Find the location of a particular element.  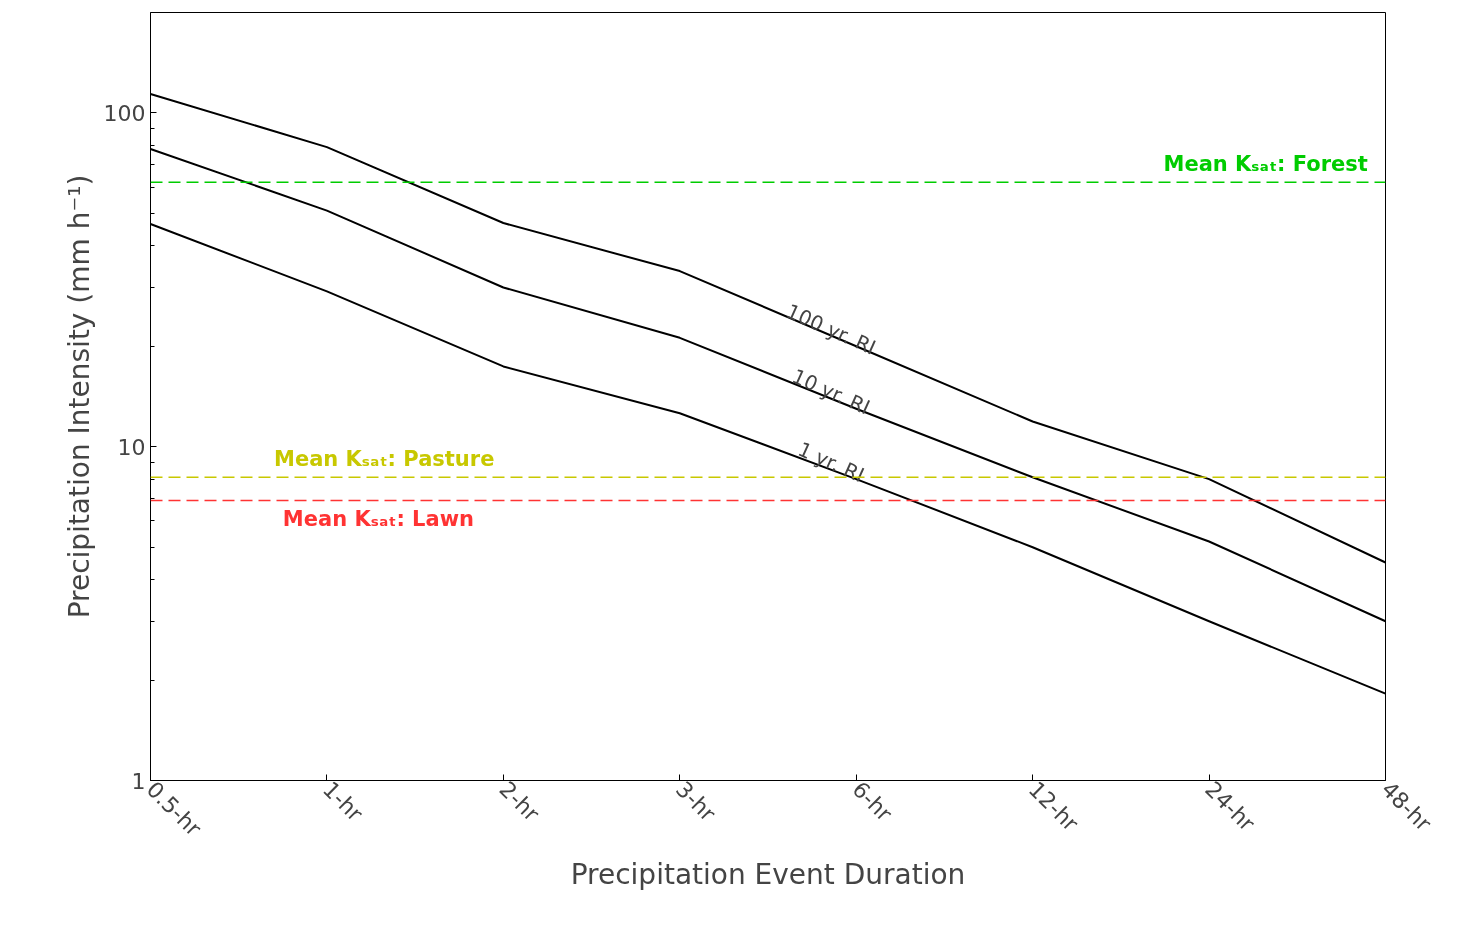

x-tick-label: 1-hr is located at coordinates (343, 801).